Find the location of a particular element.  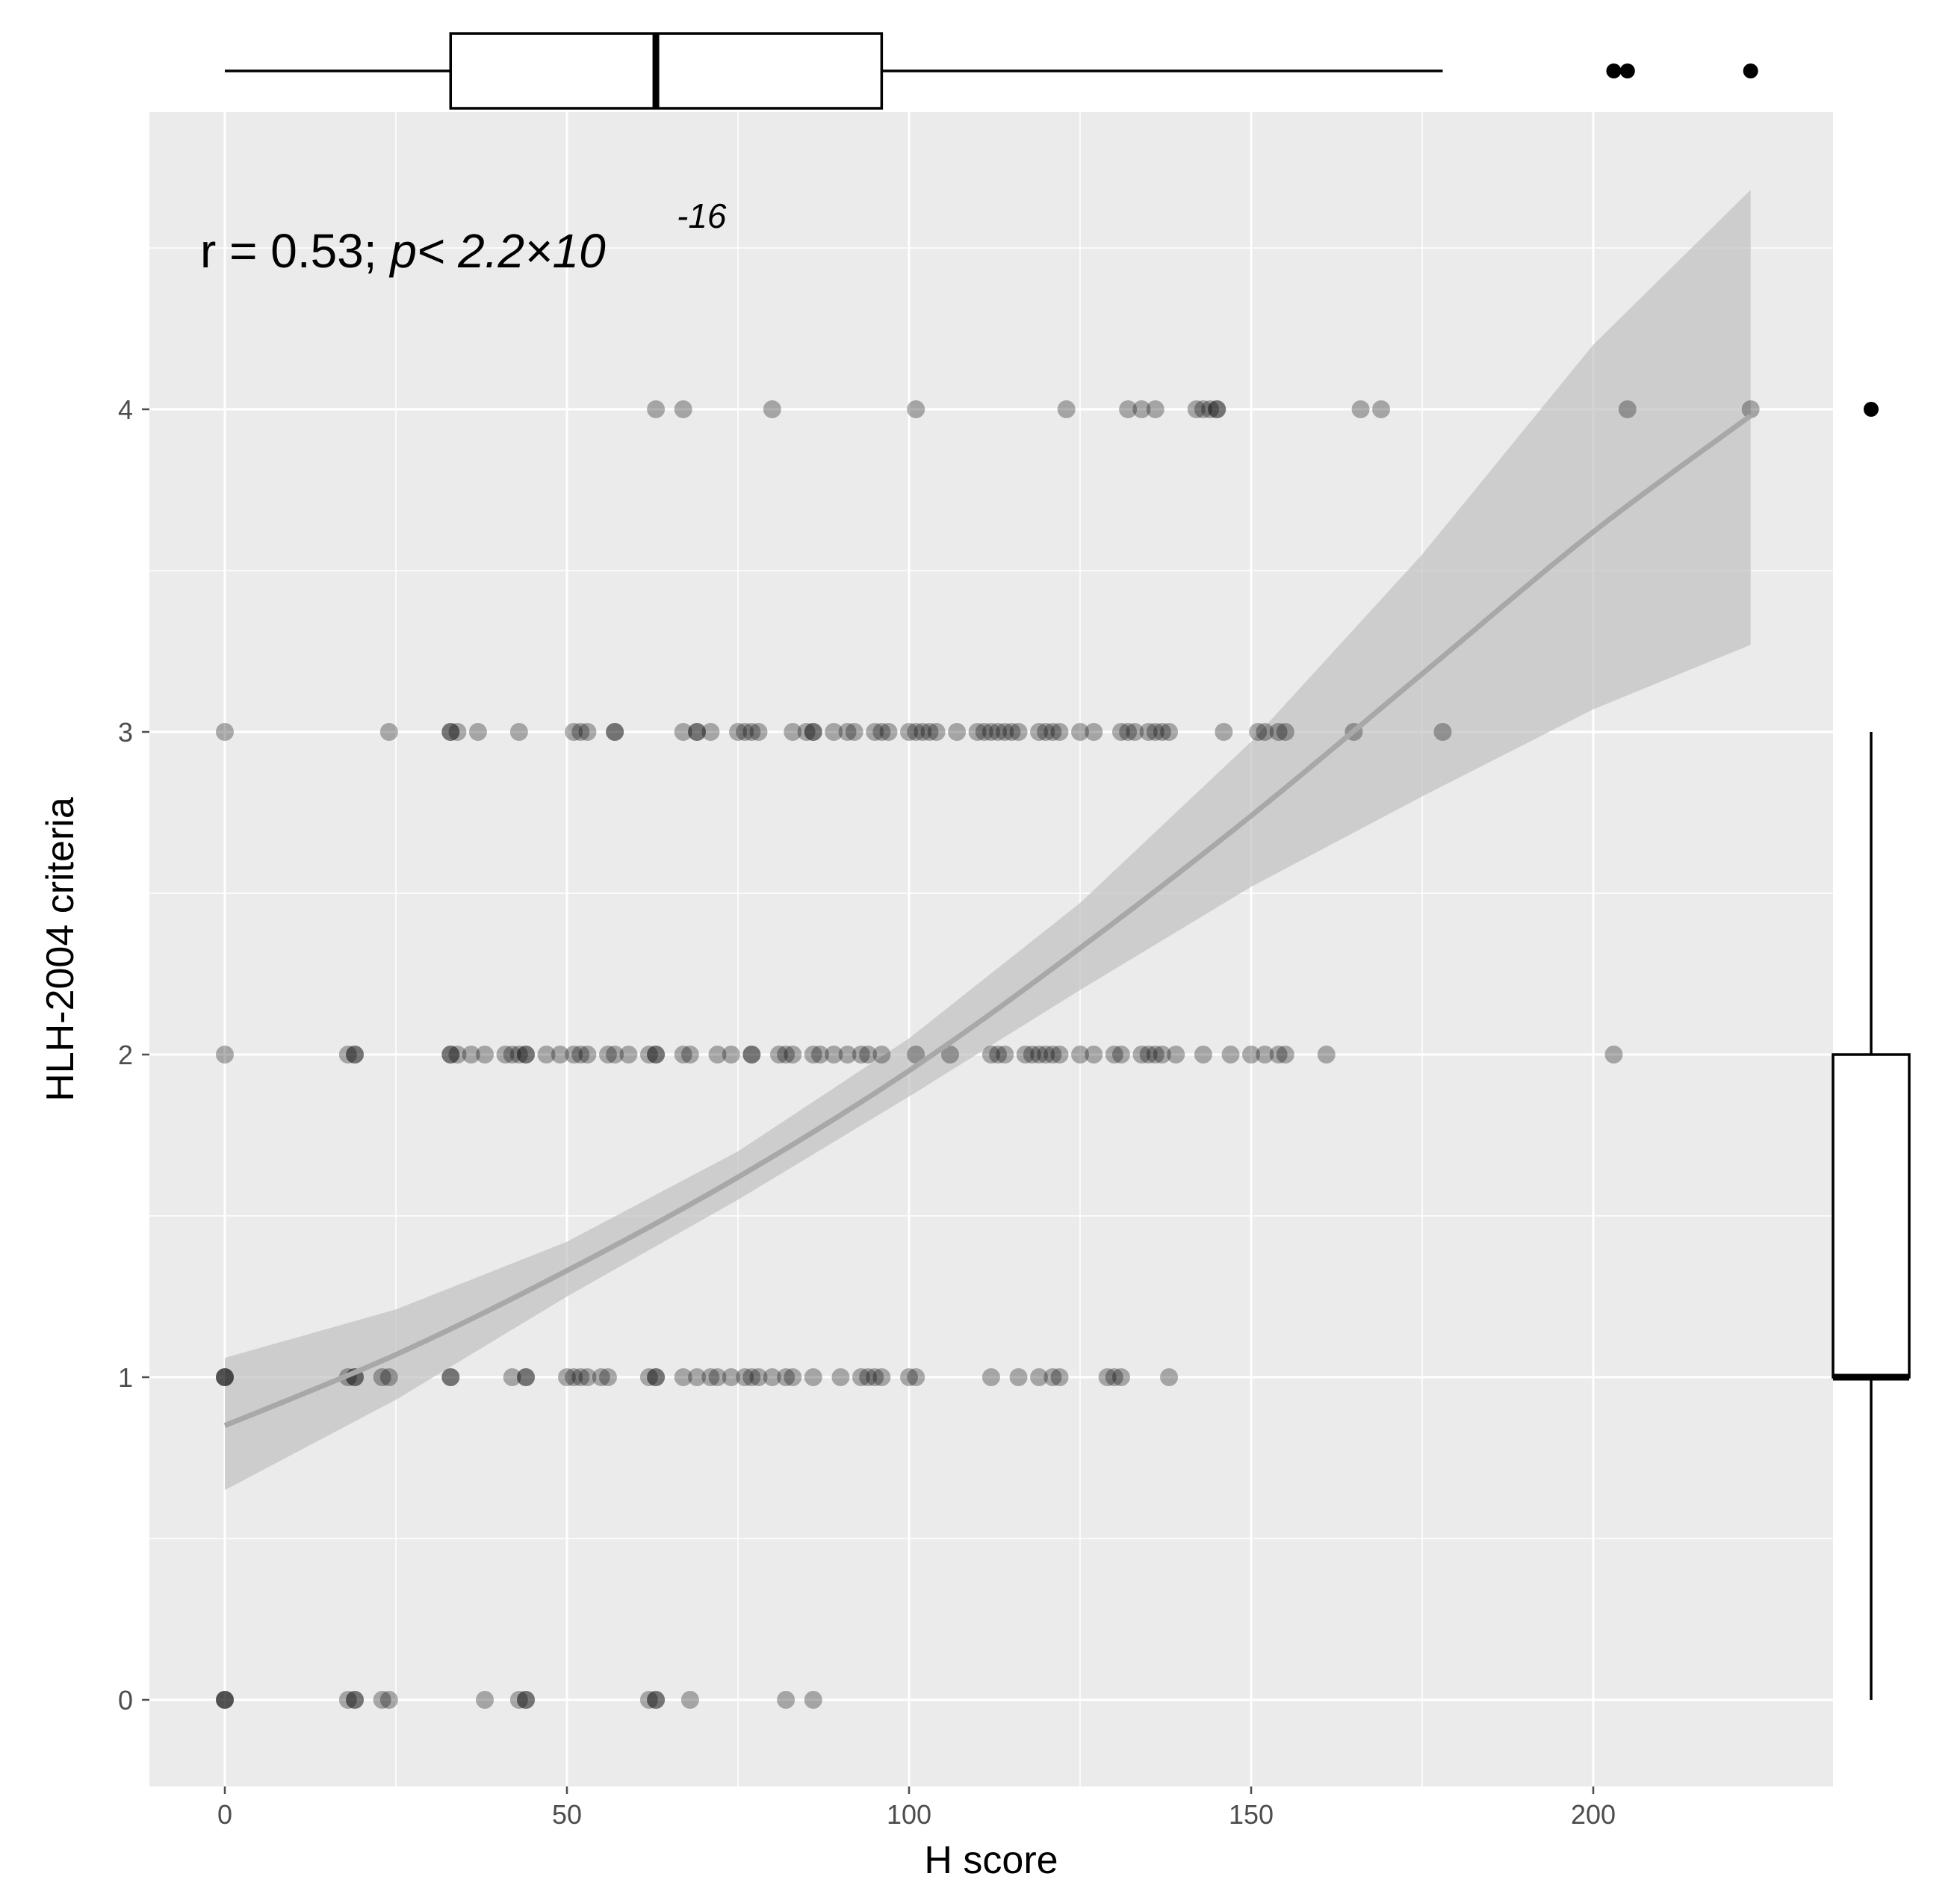

marginal-y-boxplot is located at coordinates (1871, 1051).